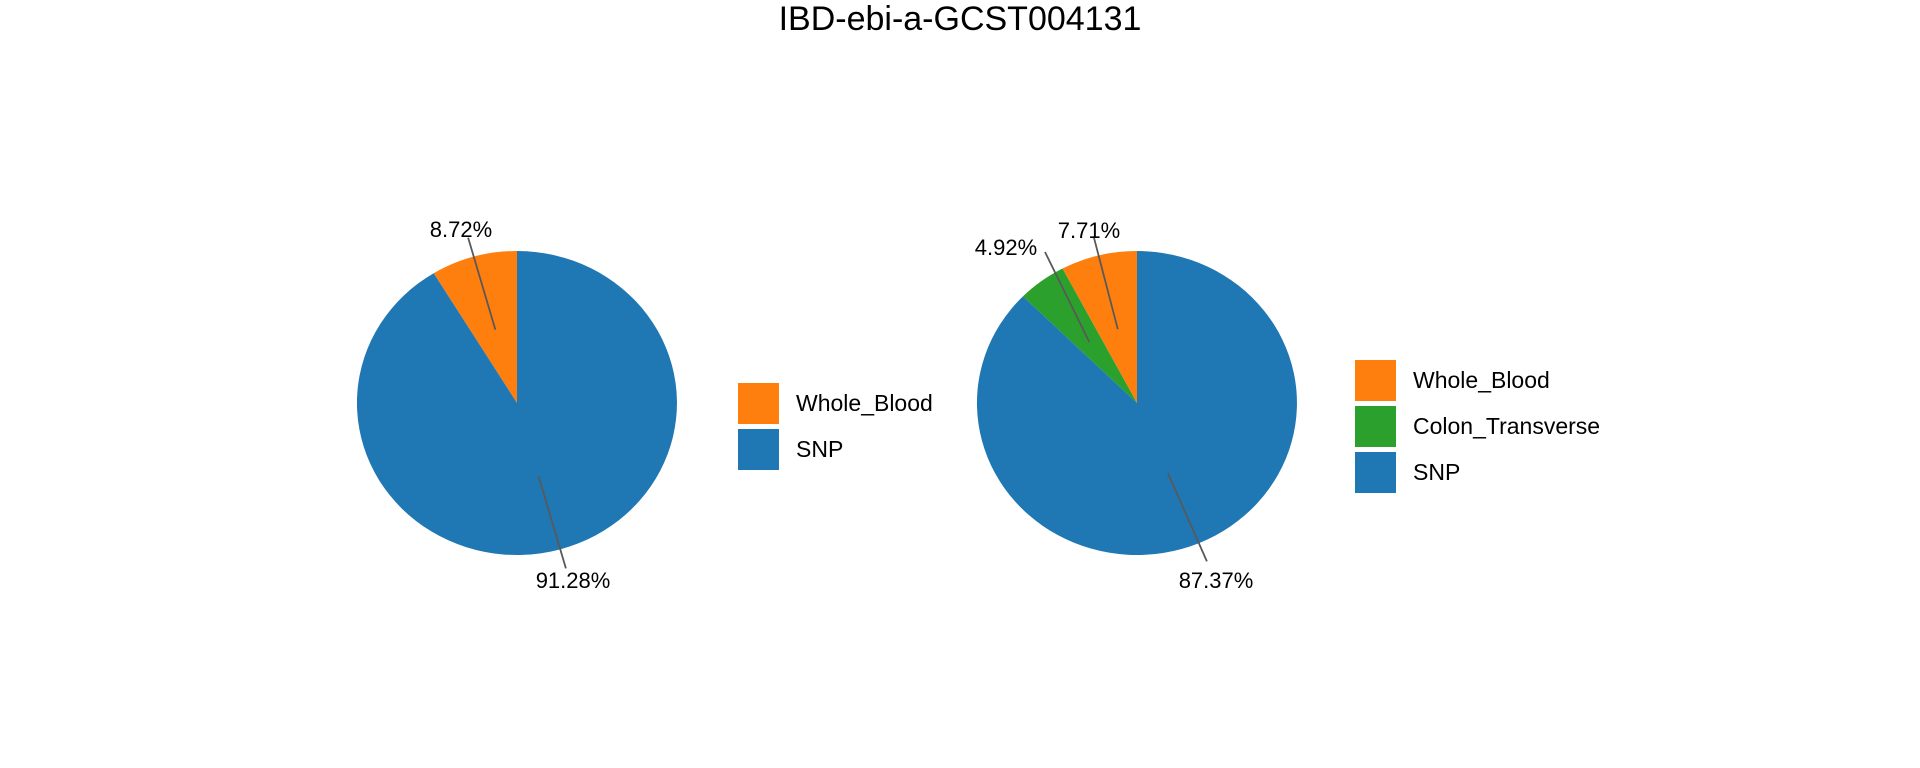 Image resolution: width=1920 pixels, height=768 pixels. What do you see at coordinates (1507, 425) in the screenshot?
I see `pie-2-legend-label-Colon_Transverse: Colon_Transverse` at bounding box center [1507, 425].